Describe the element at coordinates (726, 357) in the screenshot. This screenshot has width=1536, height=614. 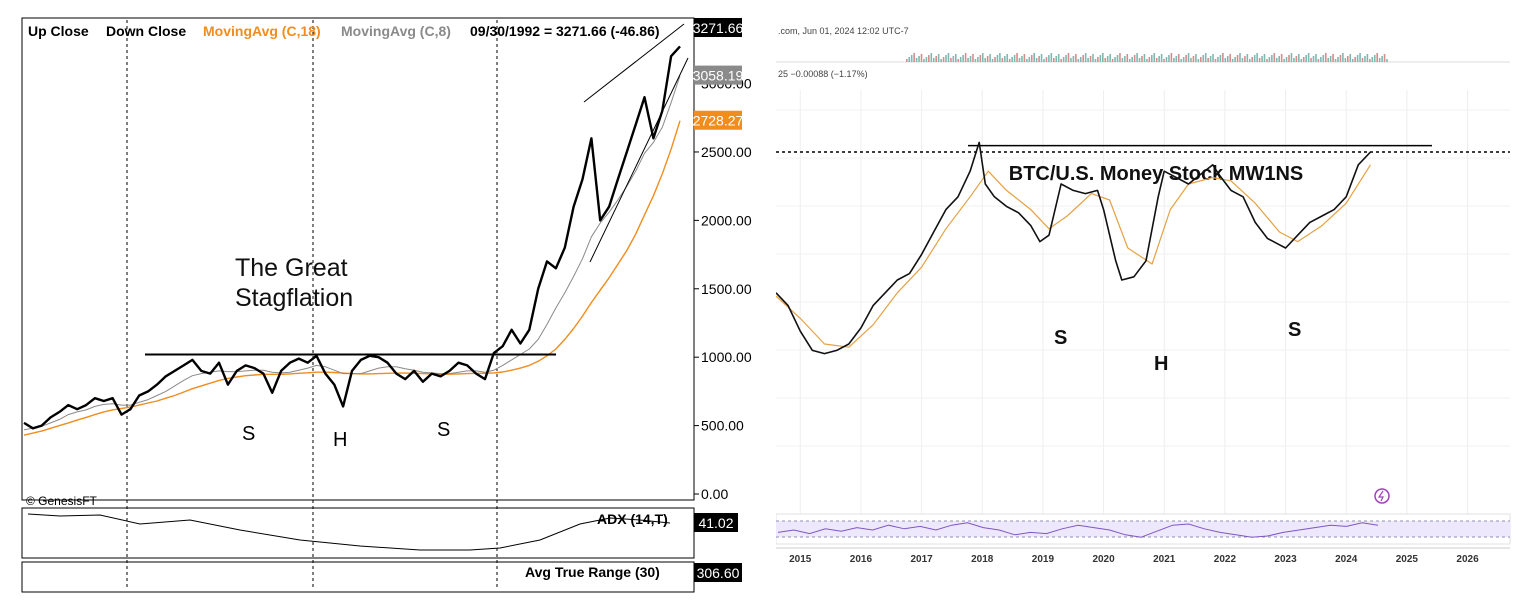
I see `left-y-tick-label: 1000.00` at that location.